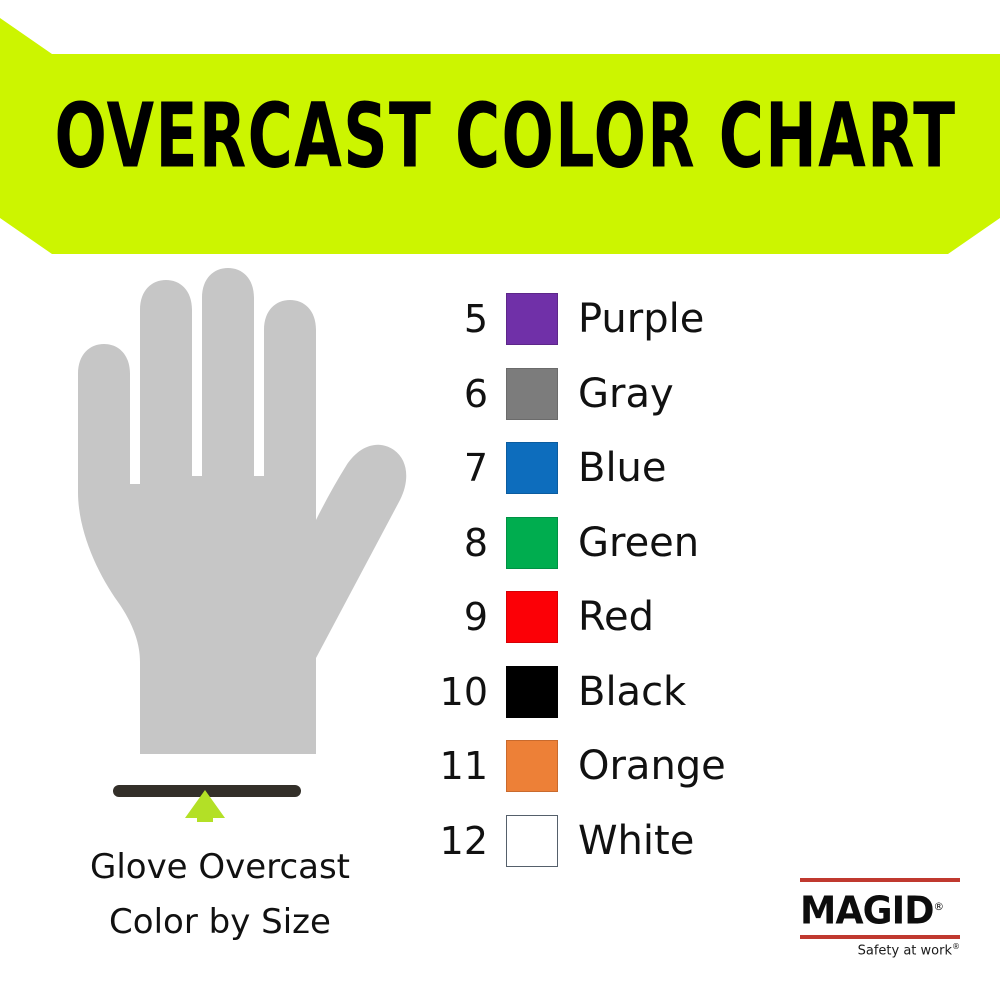 The height and width of the screenshot is (1000, 1000). What do you see at coordinates (475, 319) in the screenshot?
I see `legend-size-label: 5` at bounding box center [475, 319].